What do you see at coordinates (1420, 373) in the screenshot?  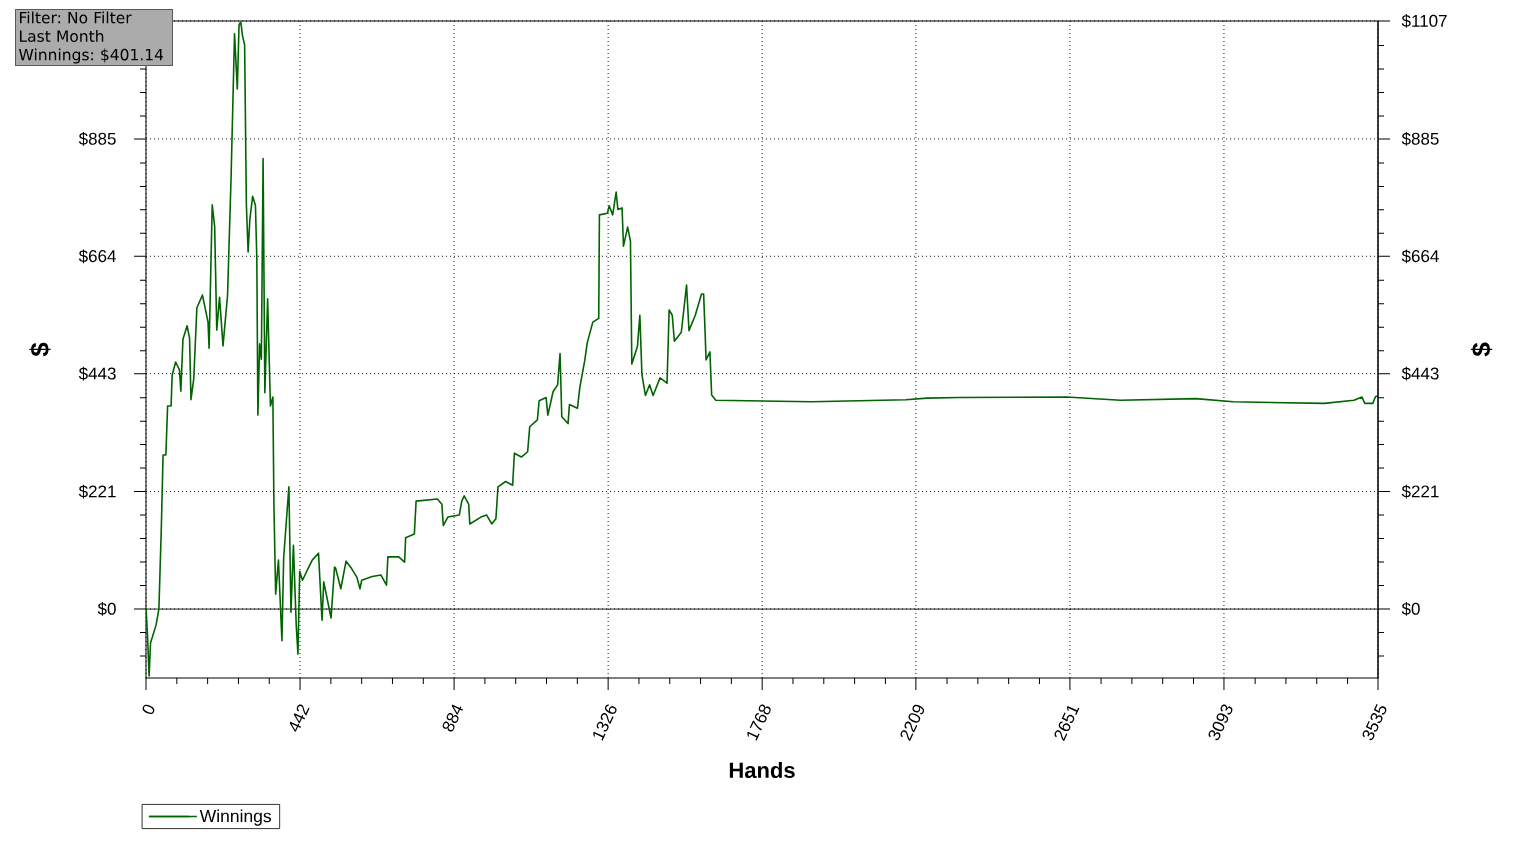 I see `y2-tick-label: $443` at bounding box center [1420, 373].